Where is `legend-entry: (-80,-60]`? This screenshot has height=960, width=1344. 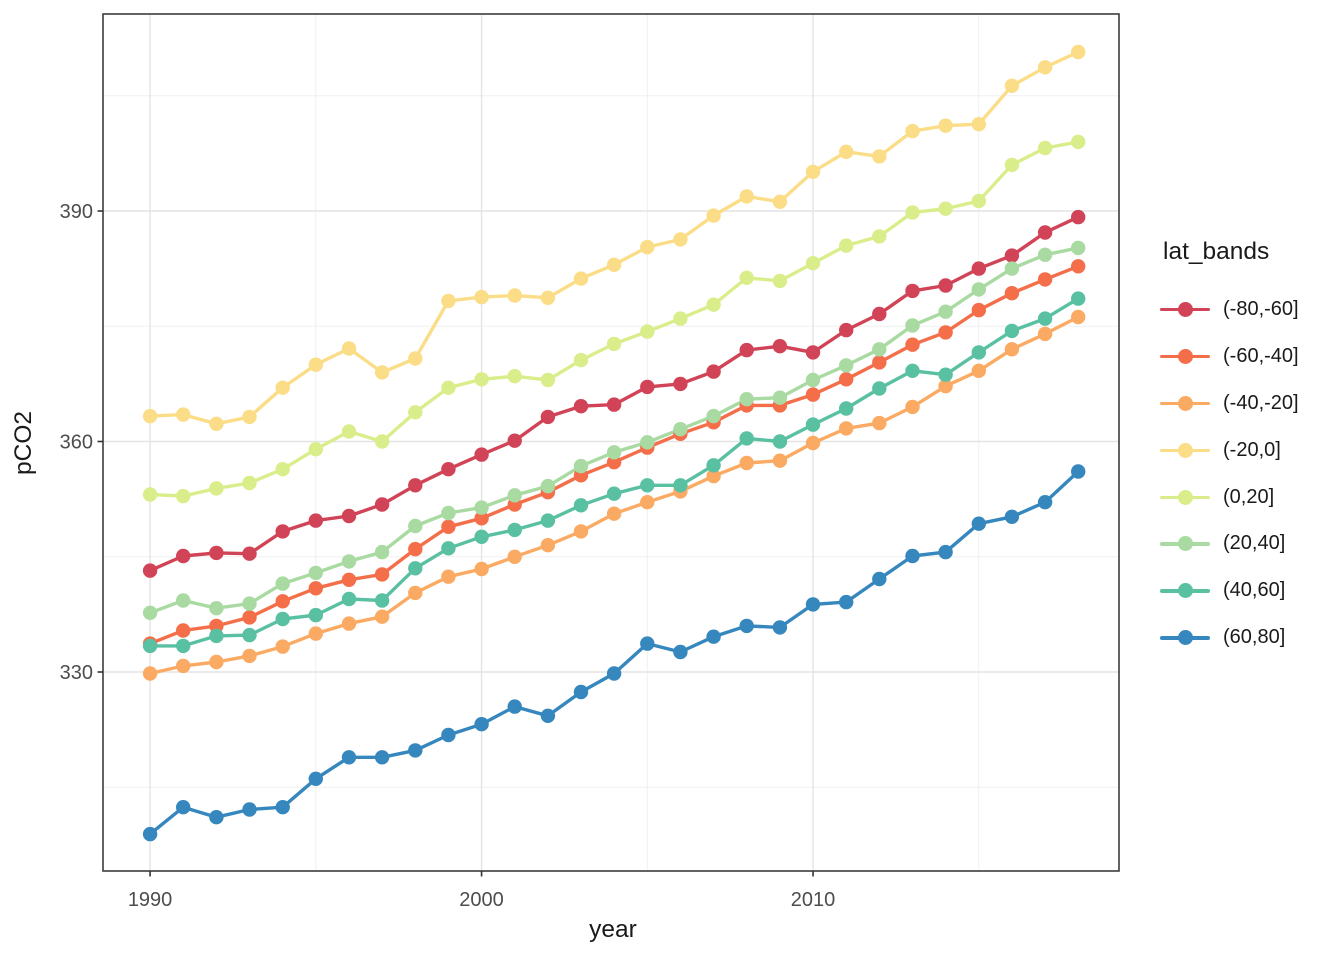 legend-entry: (-80,-60] is located at coordinates (1250, 309).